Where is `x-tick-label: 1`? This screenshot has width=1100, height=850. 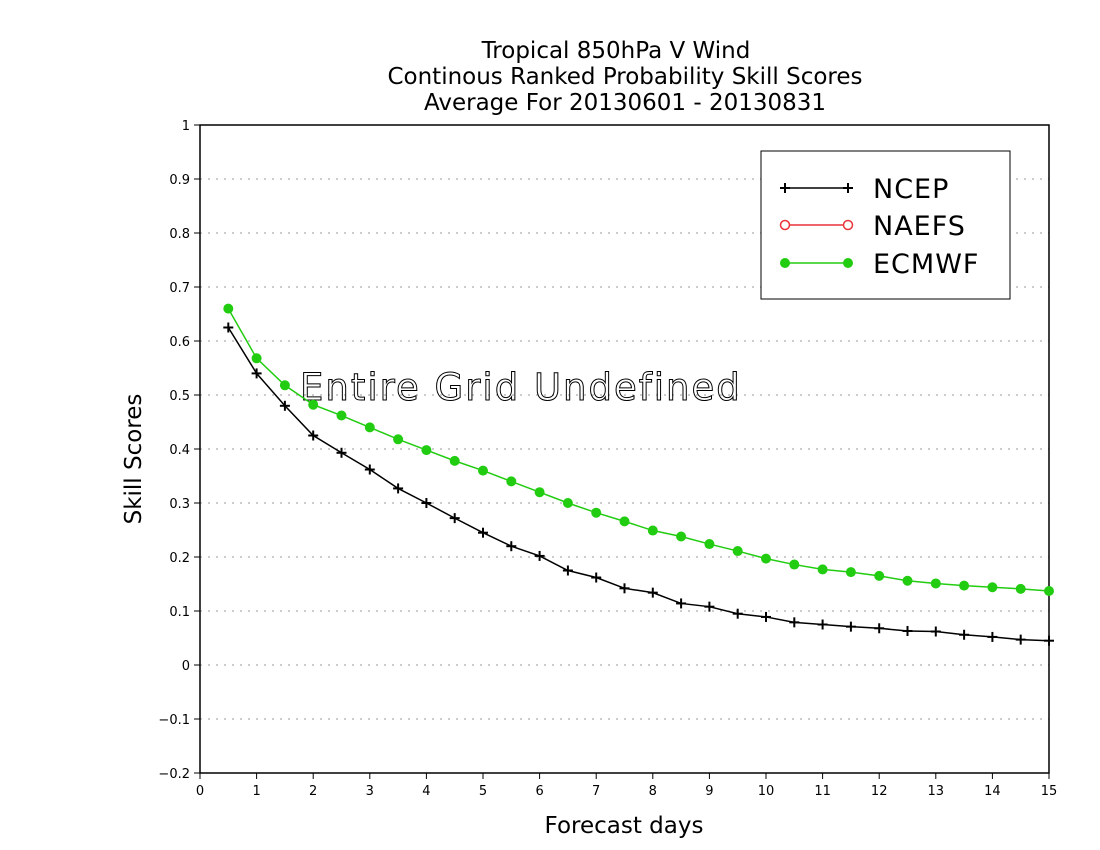
x-tick-label: 1 is located at coordinates (256, 791).